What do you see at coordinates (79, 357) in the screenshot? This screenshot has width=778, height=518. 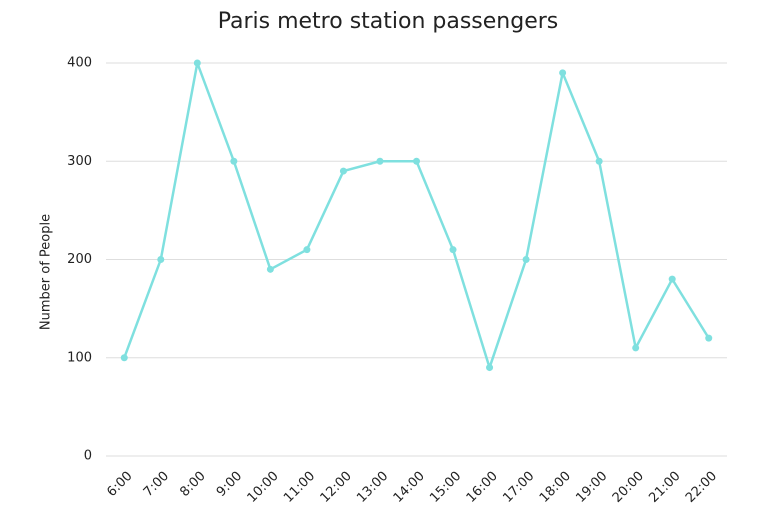 I see `y-tick-label: 100` at bounding box center [79, 357].